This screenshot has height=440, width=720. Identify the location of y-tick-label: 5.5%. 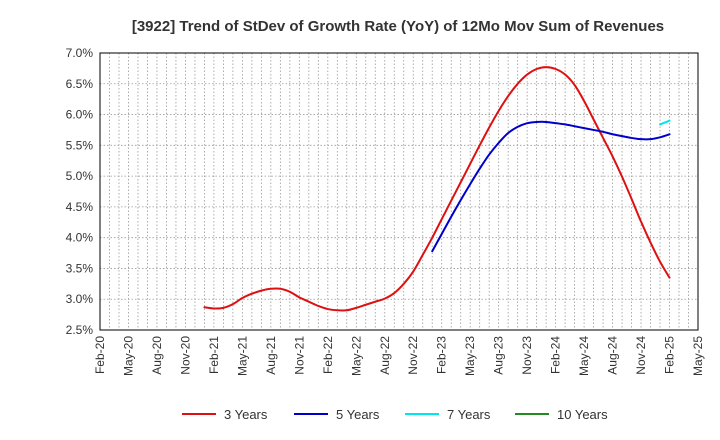
(80, 145).